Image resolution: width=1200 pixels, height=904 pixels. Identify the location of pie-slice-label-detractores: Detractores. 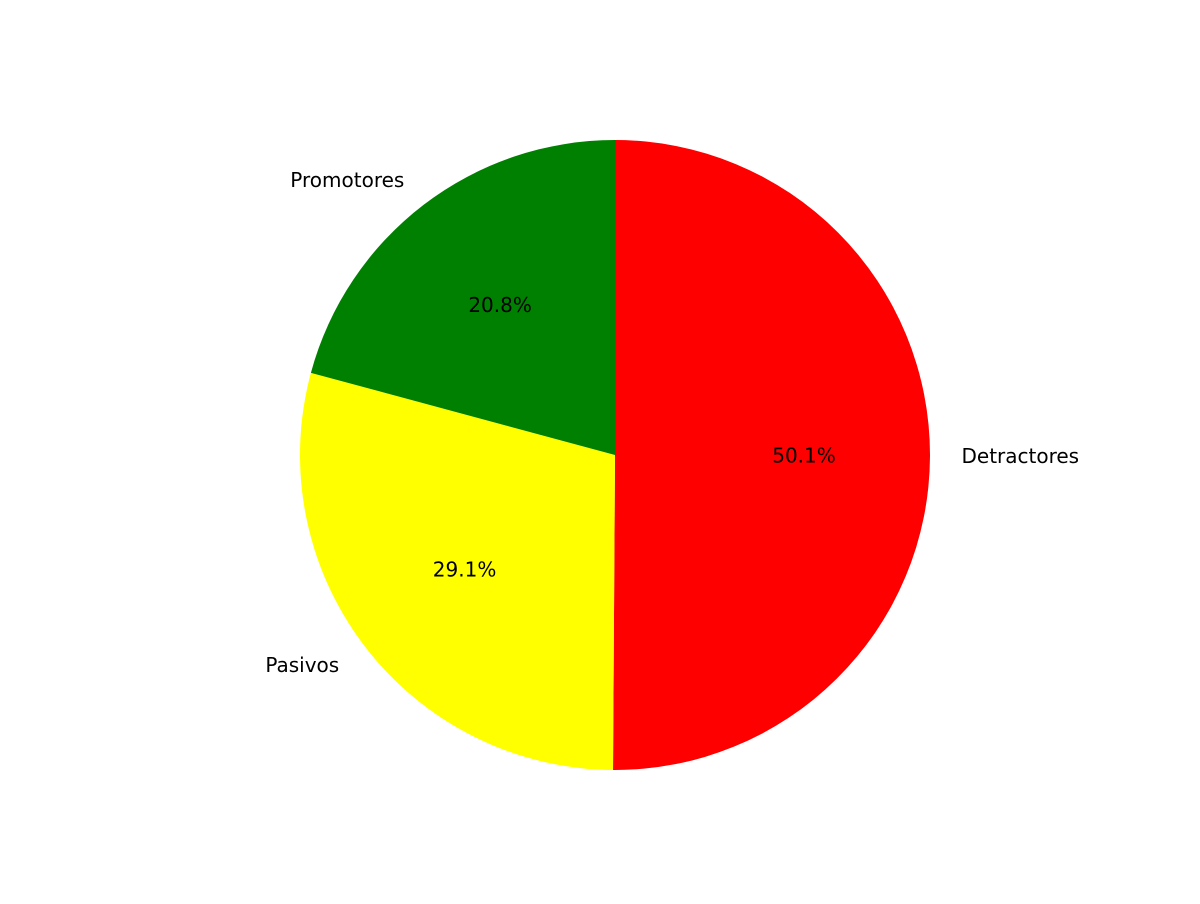
(1020, 456).